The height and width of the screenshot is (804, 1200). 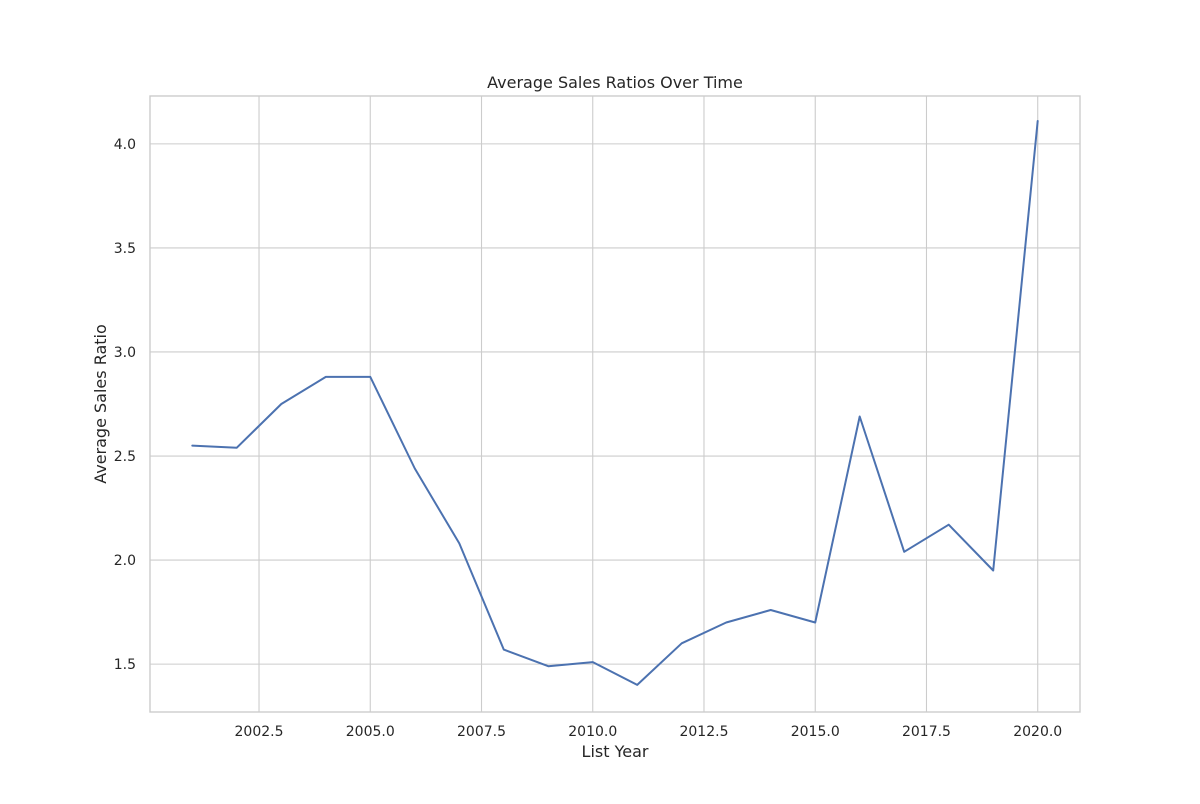 I want to click on x-tick-label: 2012.5, so click(x=703, y=732).